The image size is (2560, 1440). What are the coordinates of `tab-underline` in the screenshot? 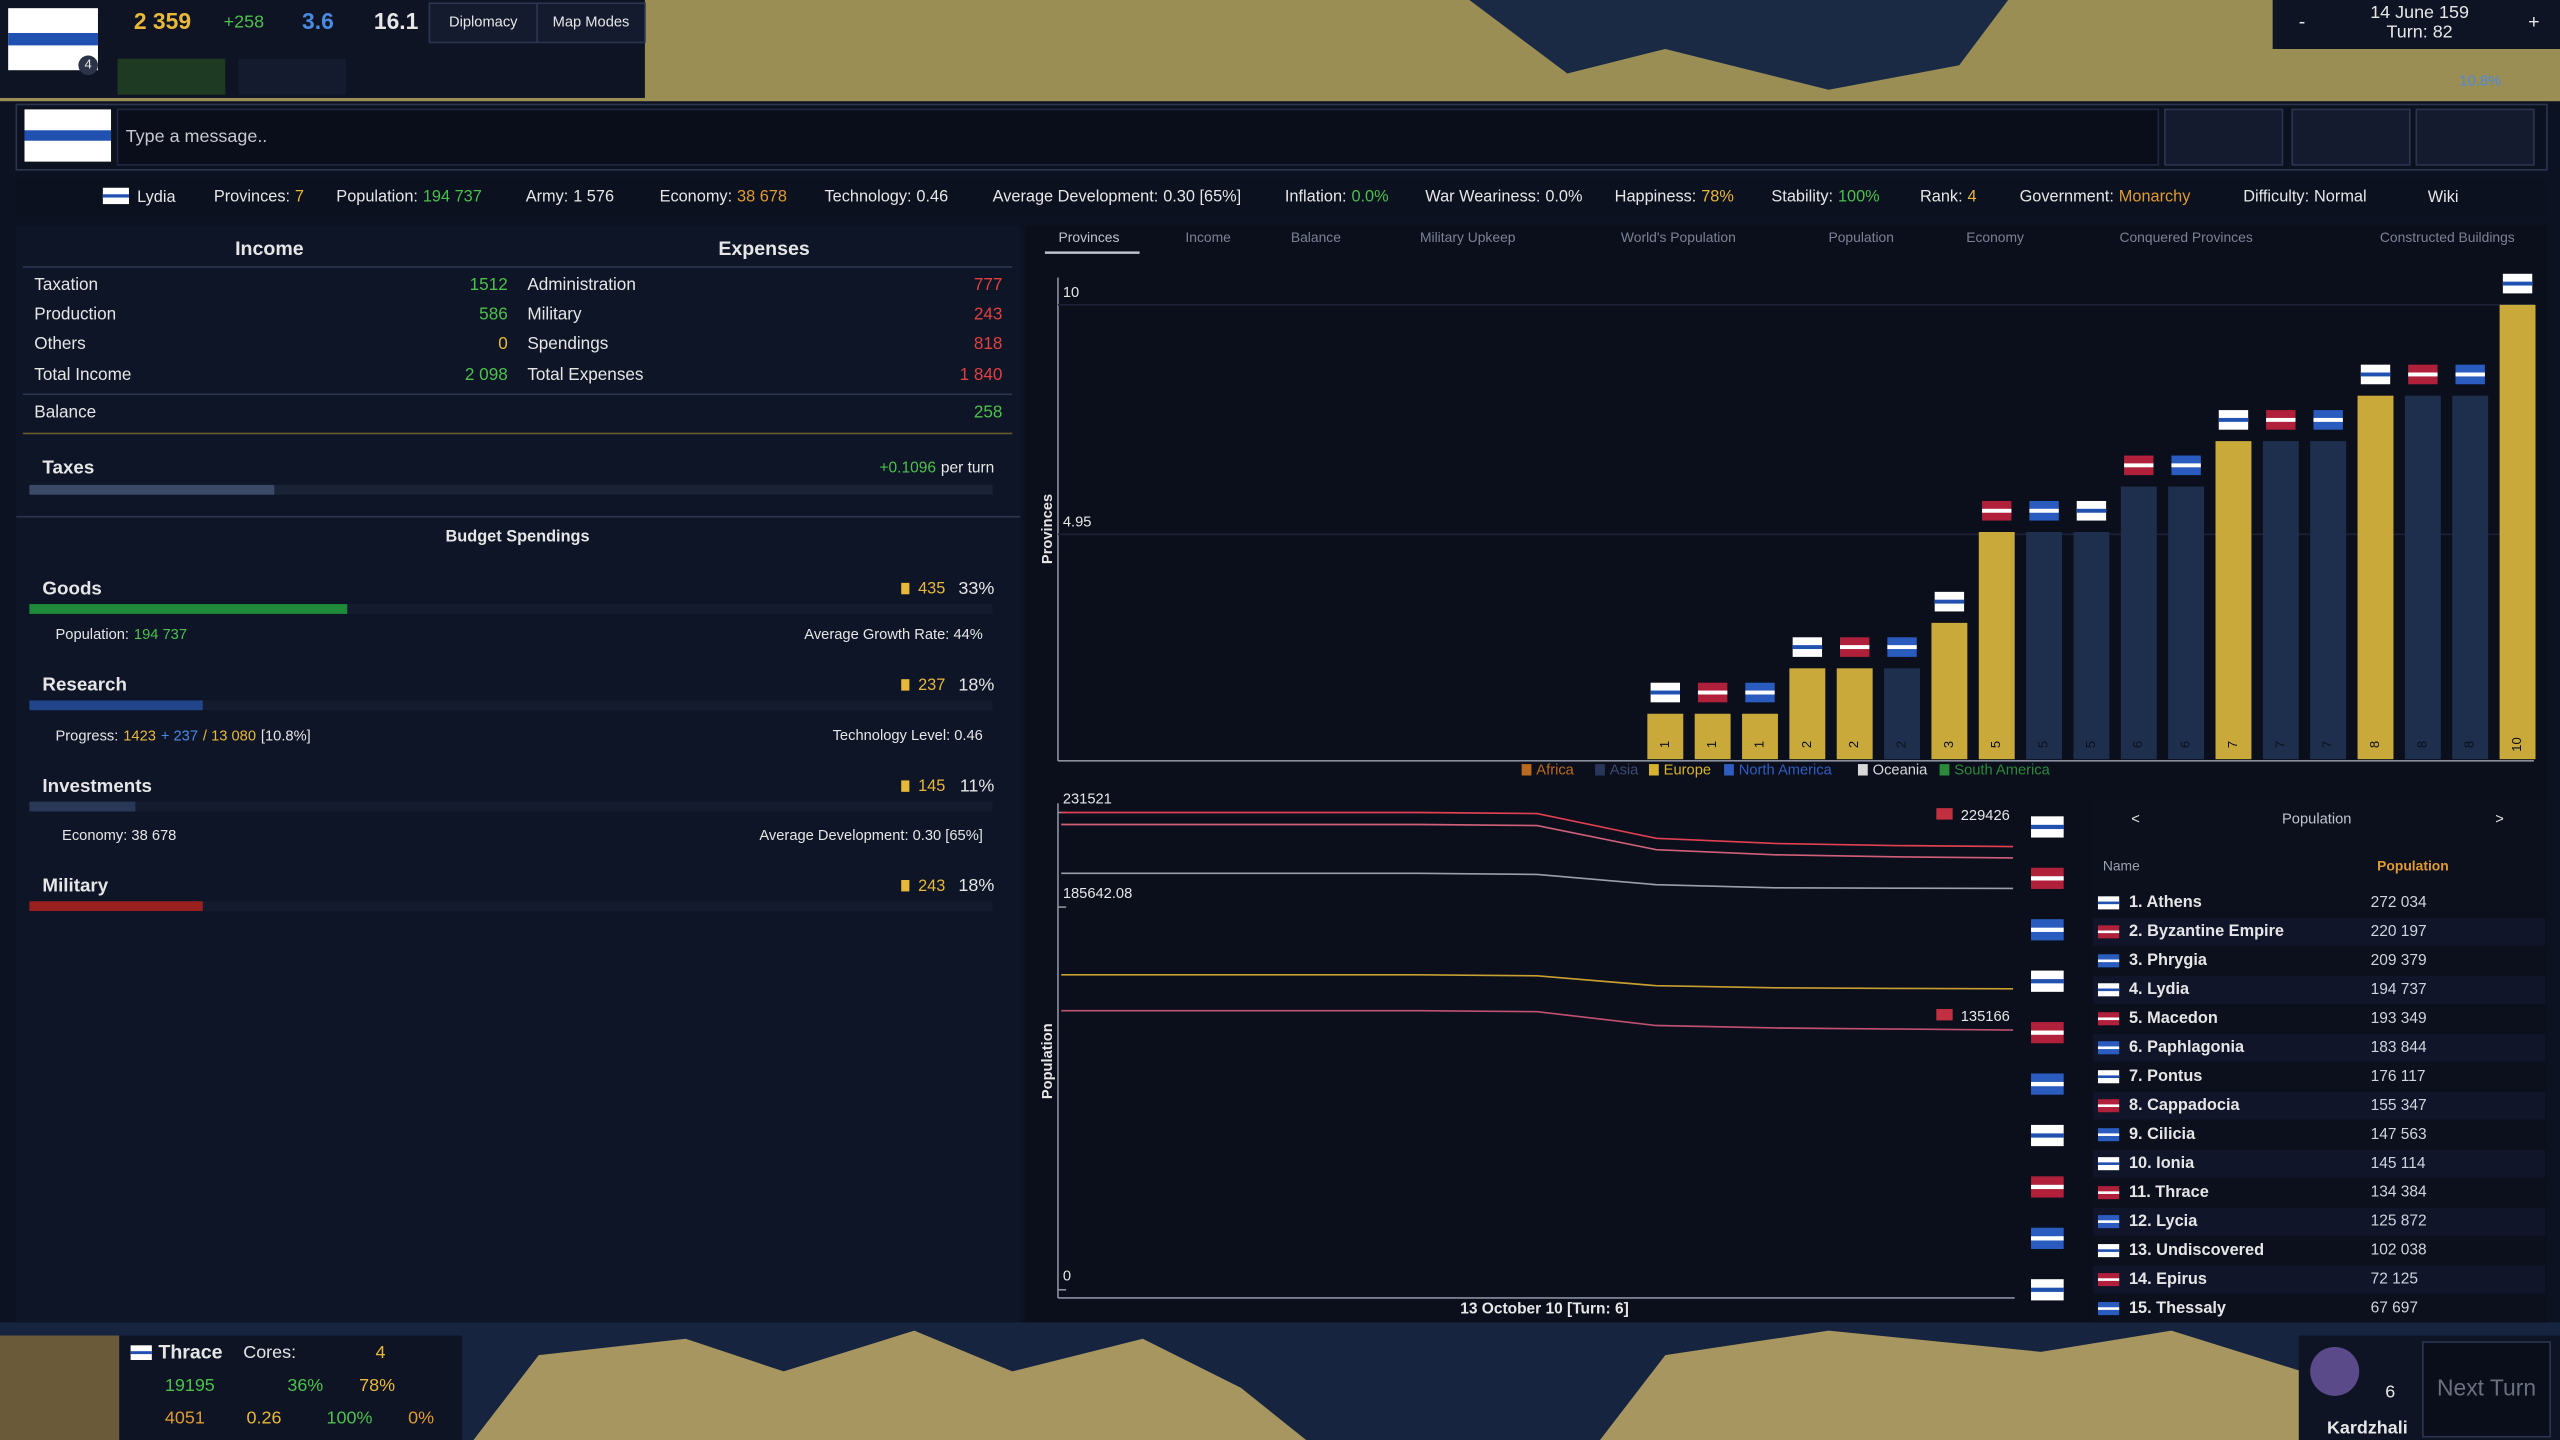 It's located at (1092, 252).